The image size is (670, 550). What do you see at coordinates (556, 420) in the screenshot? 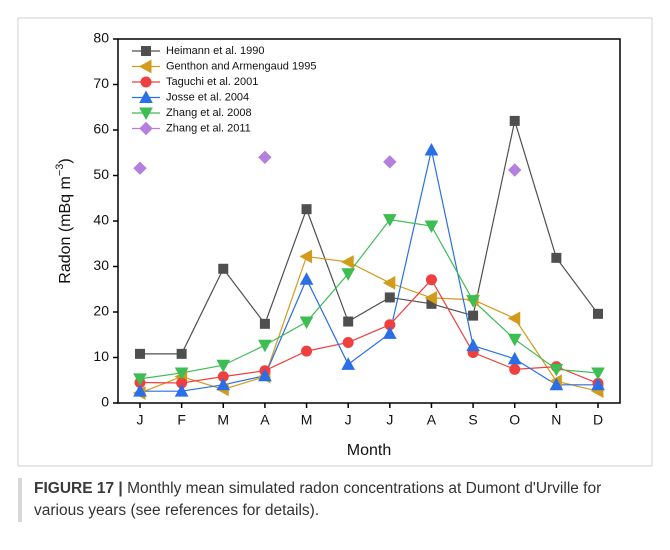
I see `x-tick-label: N` at bounding box center [556, 420].